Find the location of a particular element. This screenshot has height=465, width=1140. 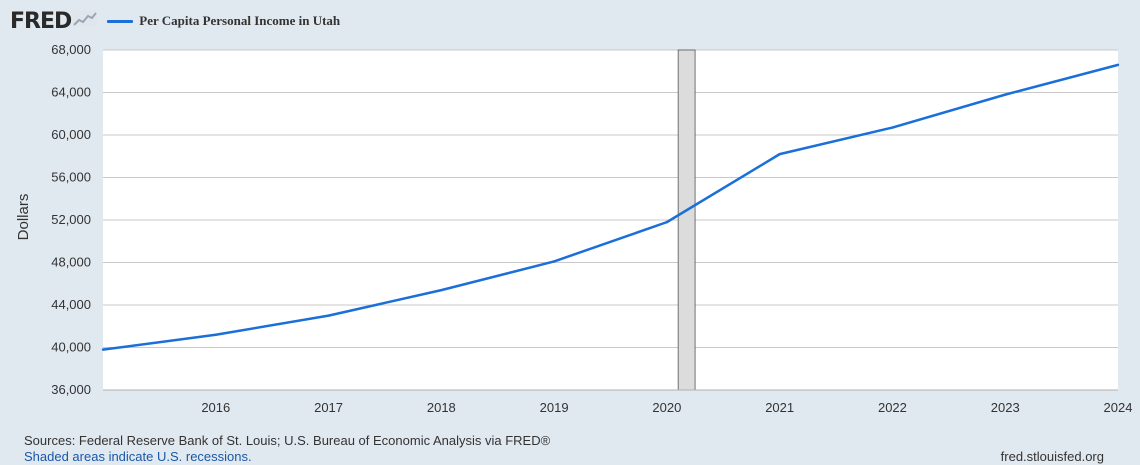

x-tick-label: 2022 is located at coordinates (892, 407).